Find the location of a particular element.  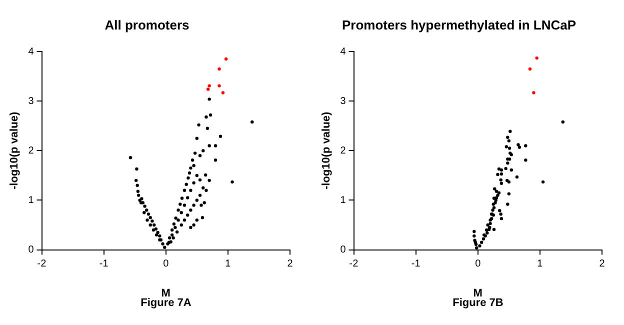

chart-title: All promoters is located at coordinates (147, 24).